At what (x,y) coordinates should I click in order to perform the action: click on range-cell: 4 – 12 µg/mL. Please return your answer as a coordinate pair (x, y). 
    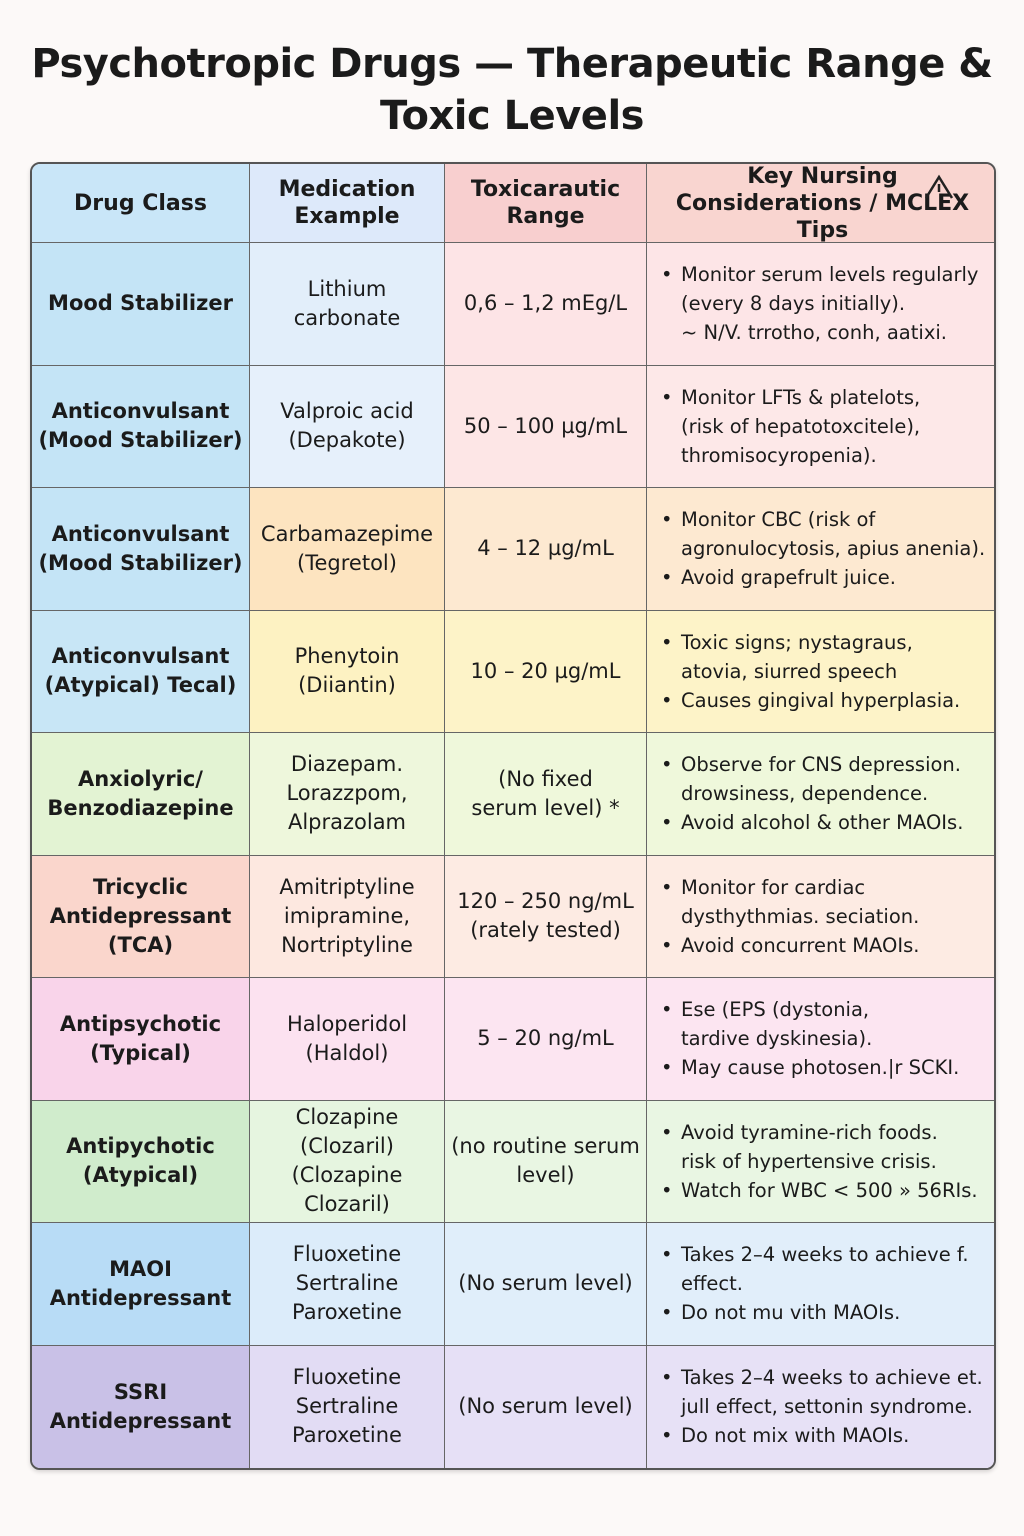
    Looking at the image, I should click on (546, 549).